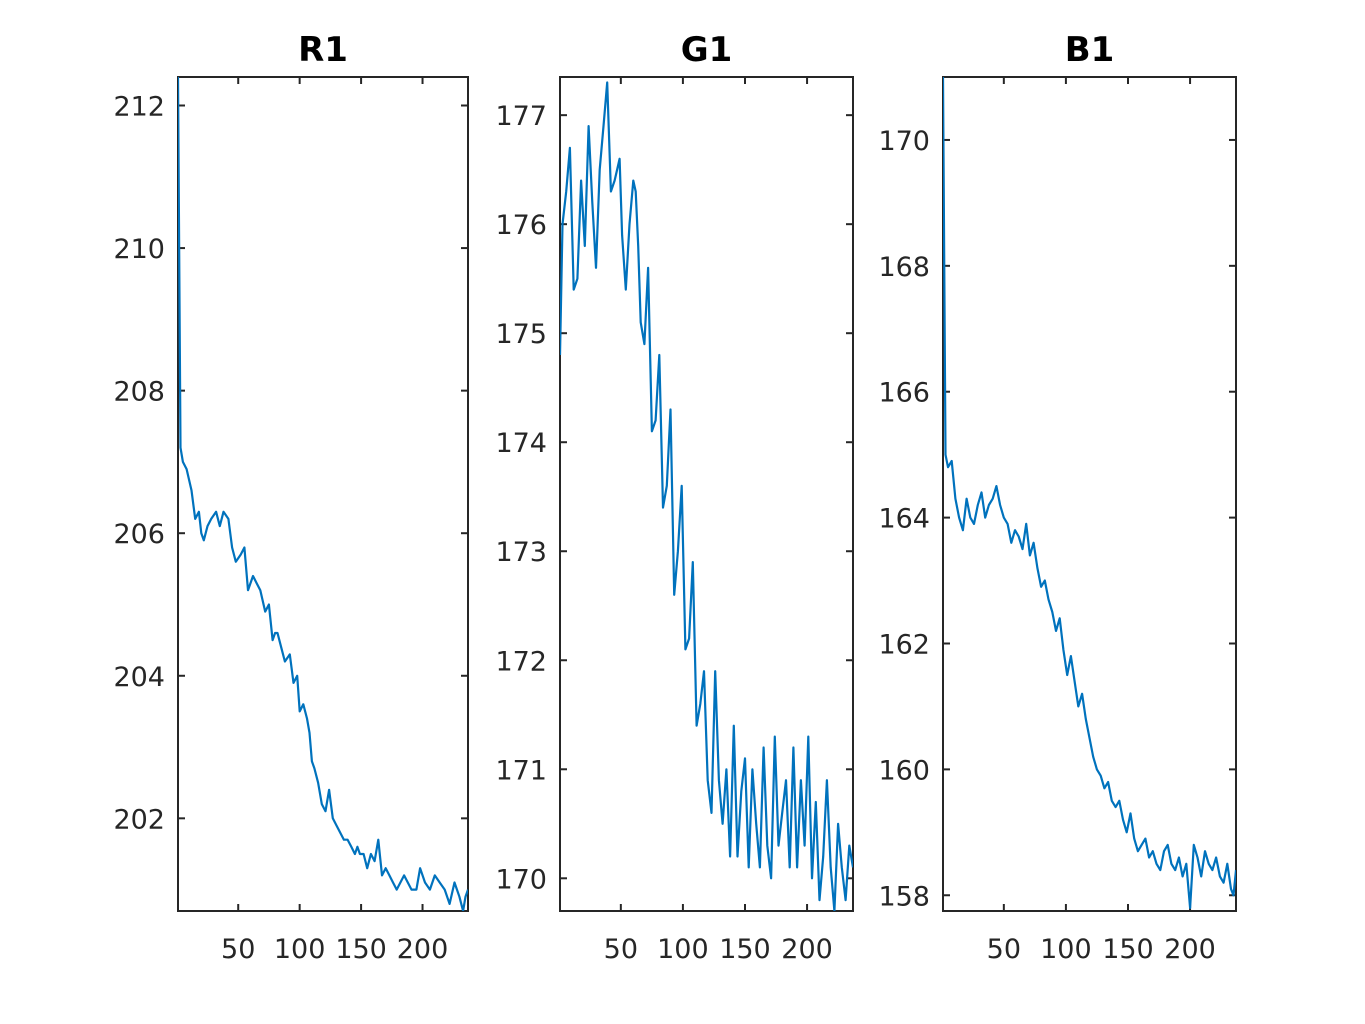 Image resolution: width=1365 pixels, height=1024 pixels. Describe the element at coordinates (521, 116) in the screenshot. I see `y-tick-label: 177` at that location.